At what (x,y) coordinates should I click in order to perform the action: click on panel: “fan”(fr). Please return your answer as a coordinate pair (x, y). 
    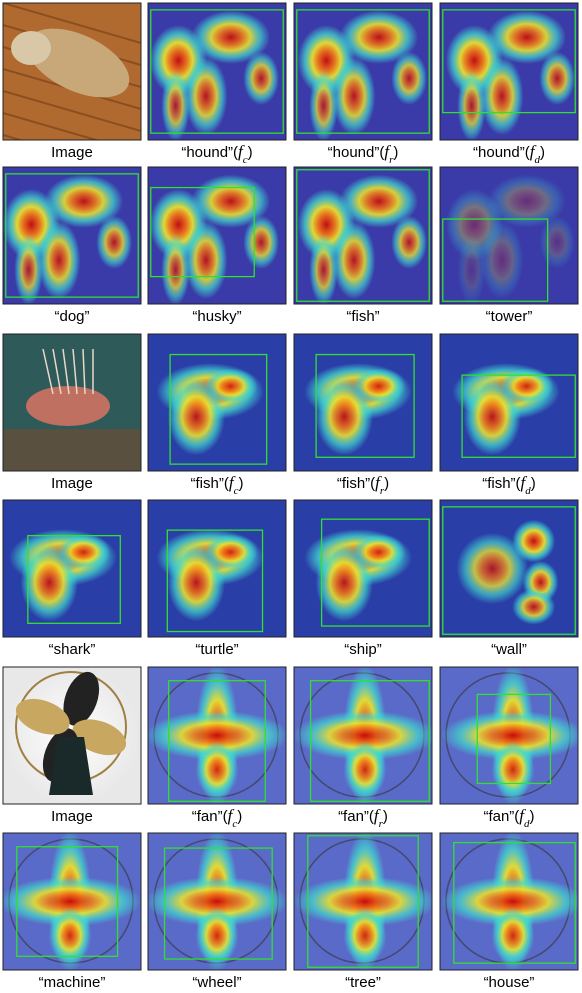
    Looking at the image, I should click on (363, 748).